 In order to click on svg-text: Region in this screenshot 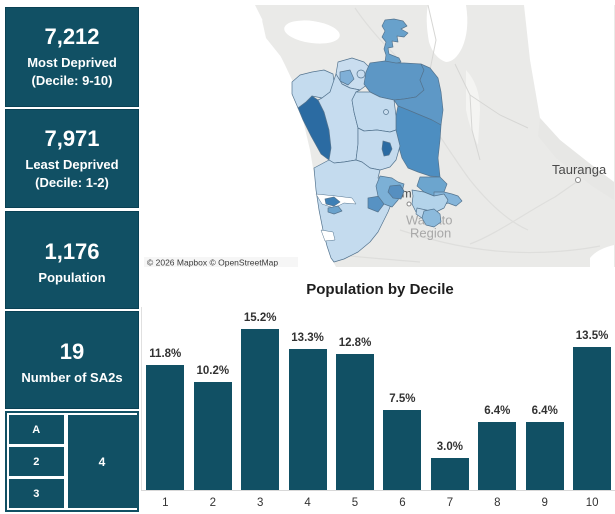, I will do `click(430, 233)`.